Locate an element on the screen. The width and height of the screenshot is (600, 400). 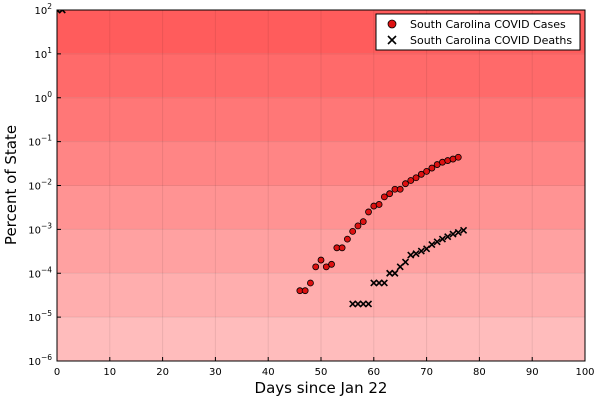
x-tick-label: 0 is located at coordinates (57, 372).